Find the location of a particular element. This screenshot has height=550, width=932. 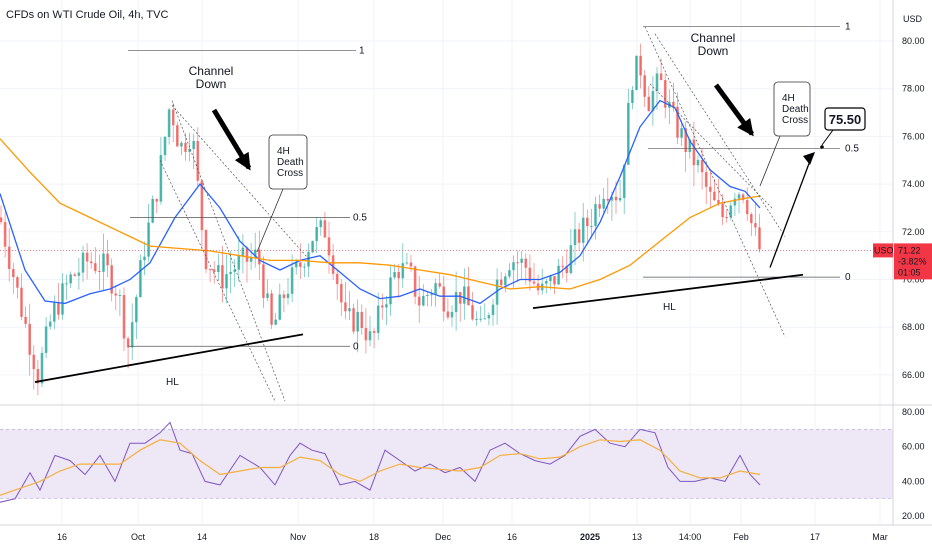

x-tick-label: 14 is located at coordinates (202, 537).